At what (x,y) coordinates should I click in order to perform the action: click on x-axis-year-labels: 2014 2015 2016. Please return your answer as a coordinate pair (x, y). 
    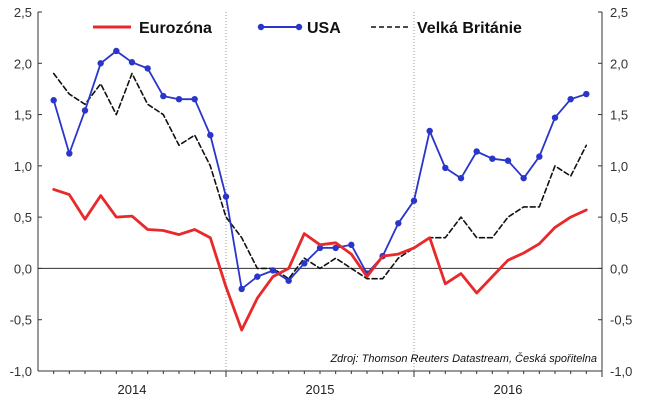
    Looking at the image, I should click on (320, 389).